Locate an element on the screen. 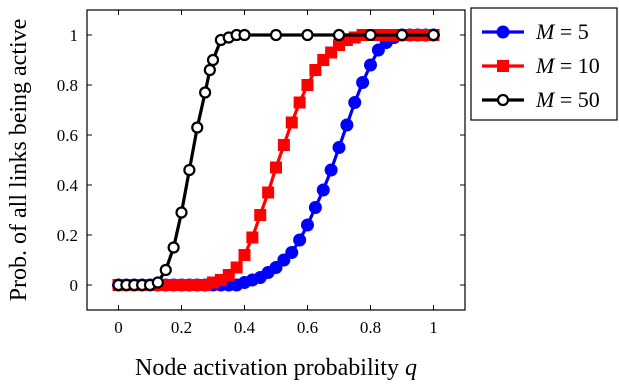 This screenshot has width=619, height=385. x-tick-label: 0.6 is located at coordinates (307, 327).